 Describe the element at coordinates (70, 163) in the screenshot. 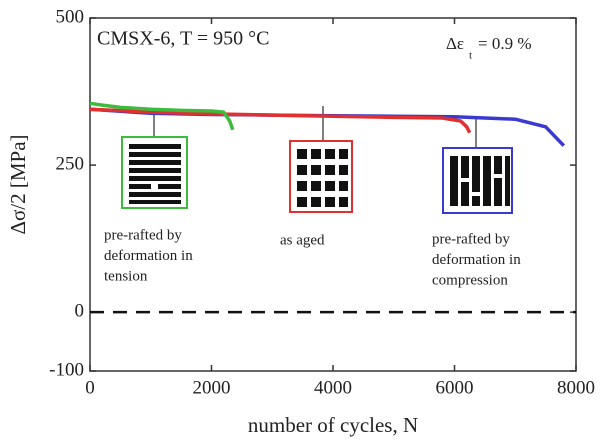

I see `y-tick-label: 250` at that location.